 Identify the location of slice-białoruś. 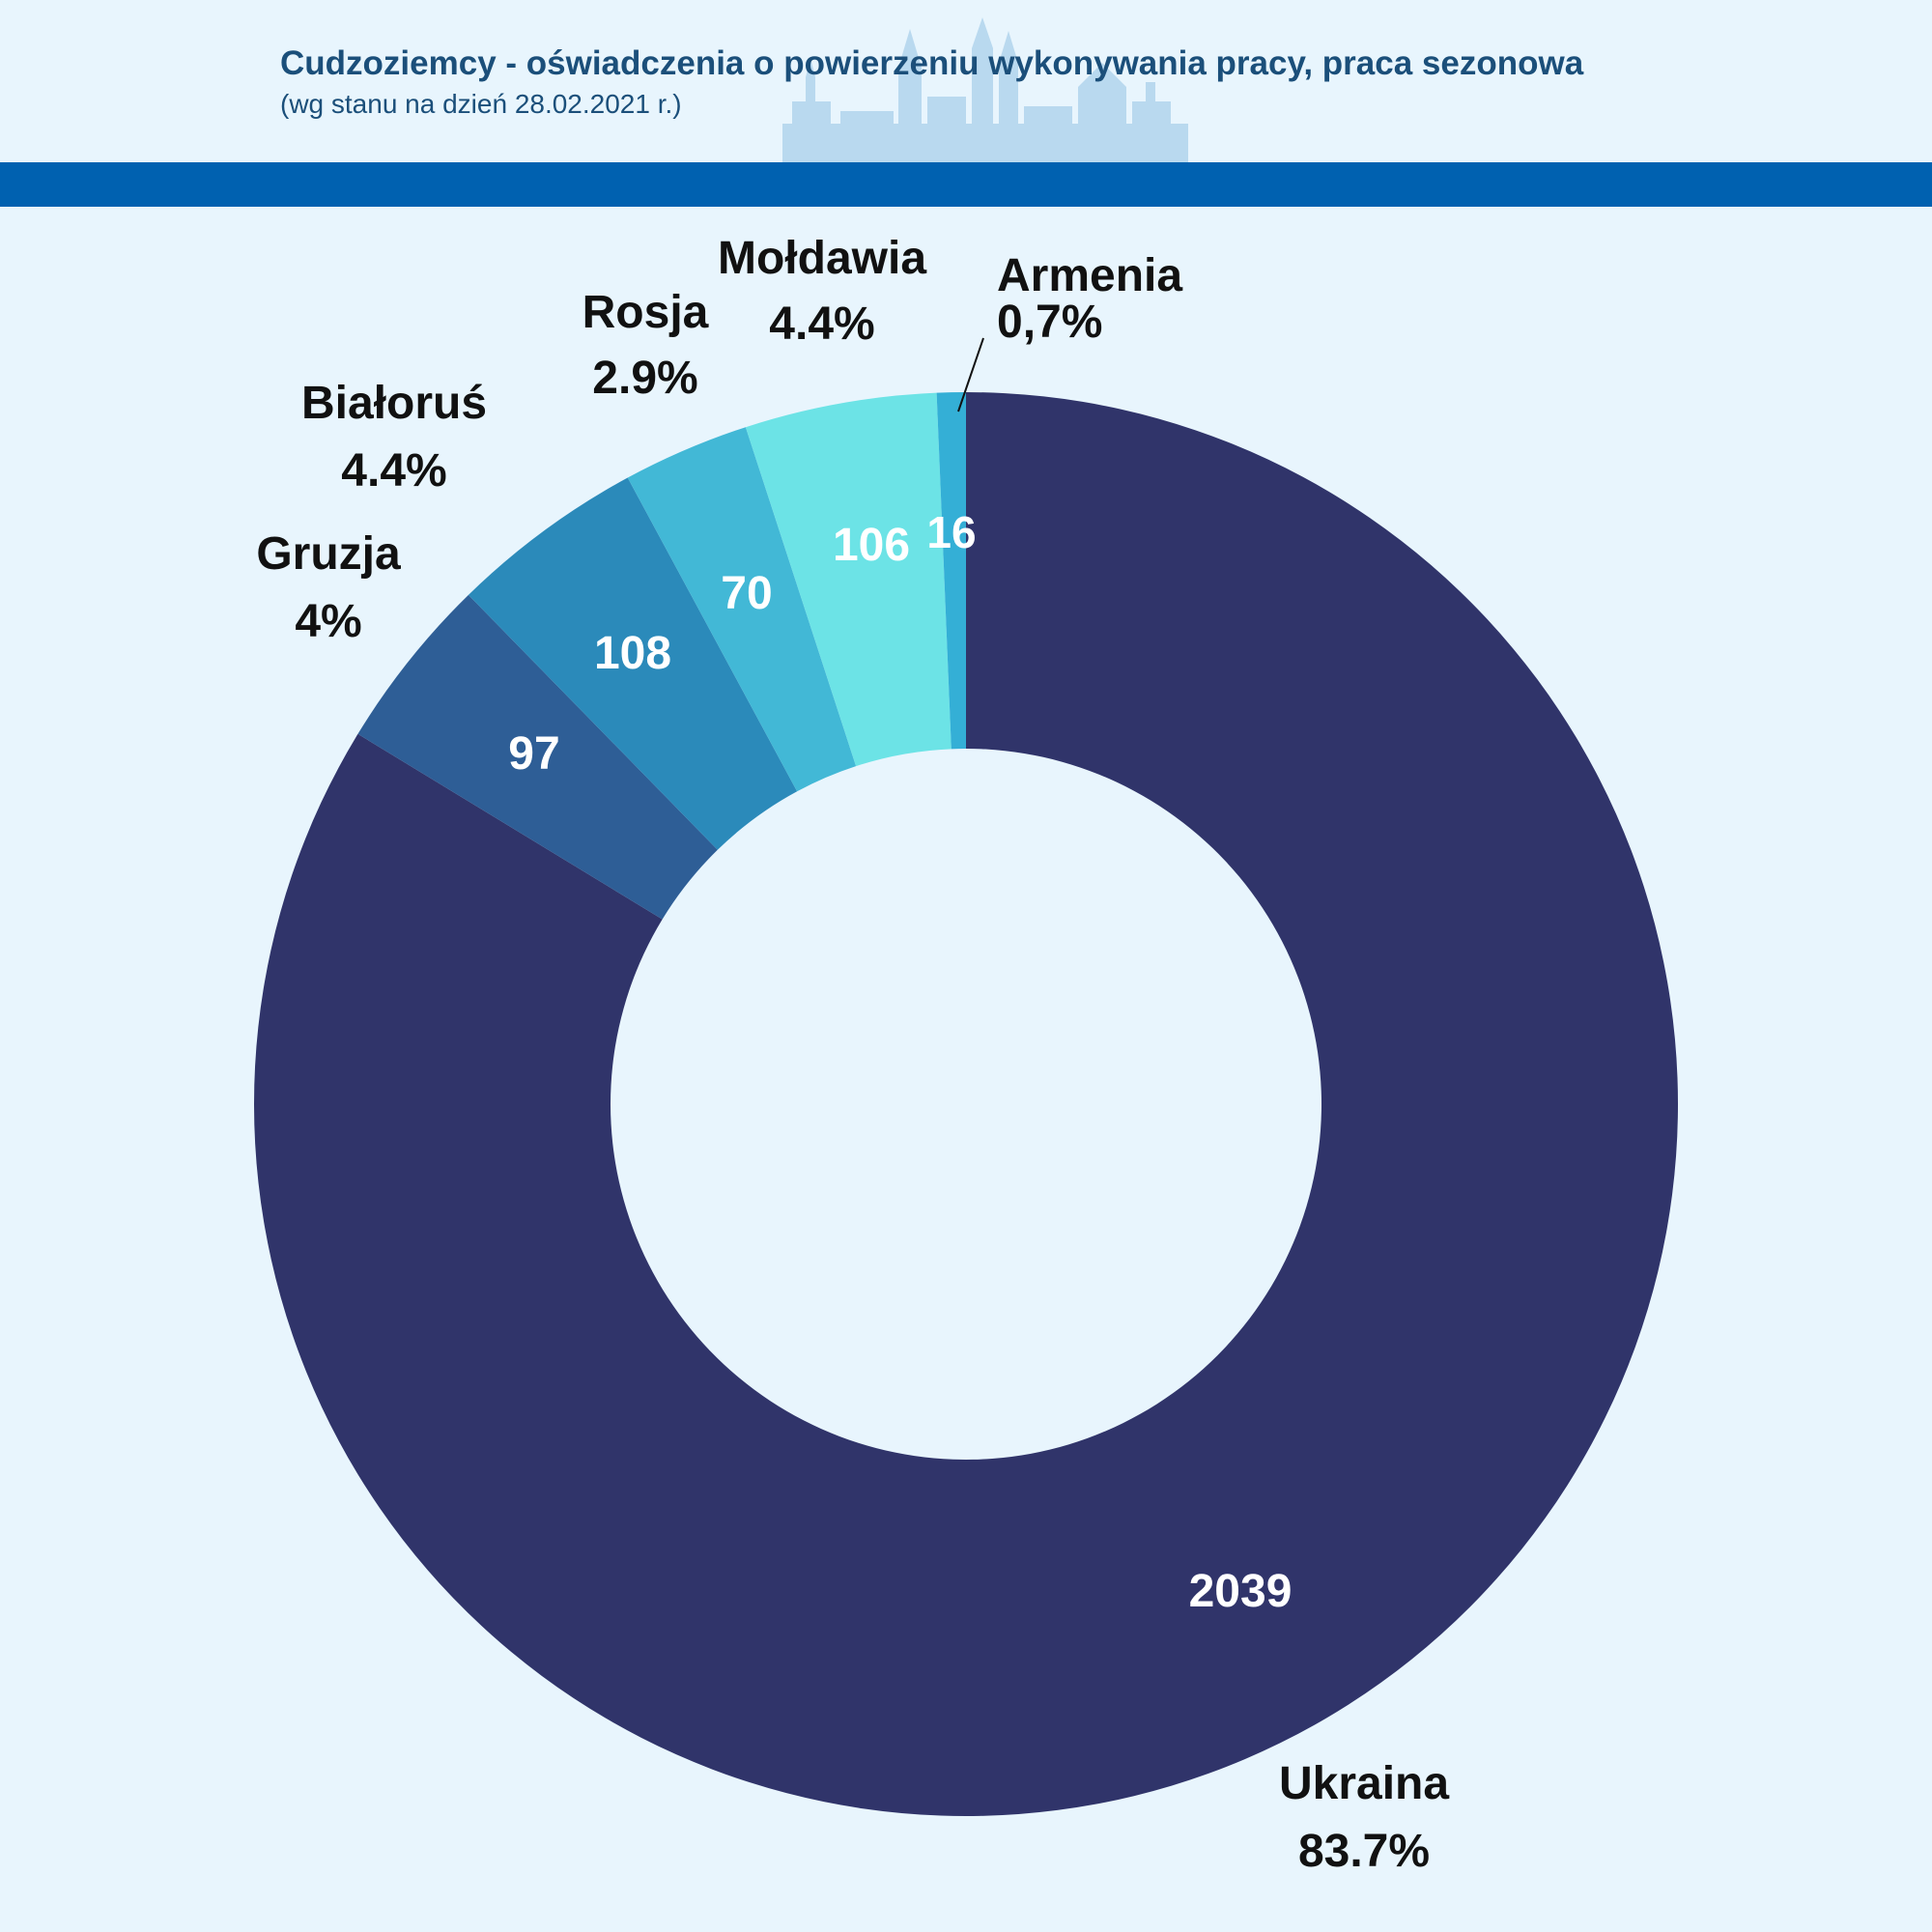
(633, 663).